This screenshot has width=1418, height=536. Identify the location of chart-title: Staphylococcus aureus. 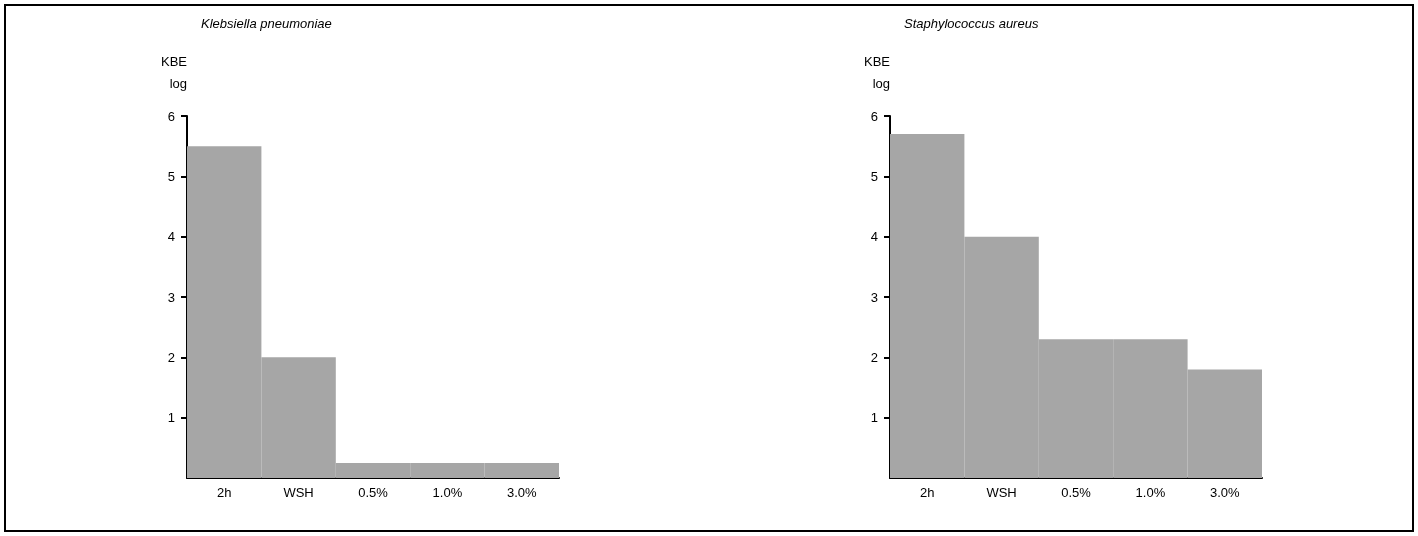
(971, 23).